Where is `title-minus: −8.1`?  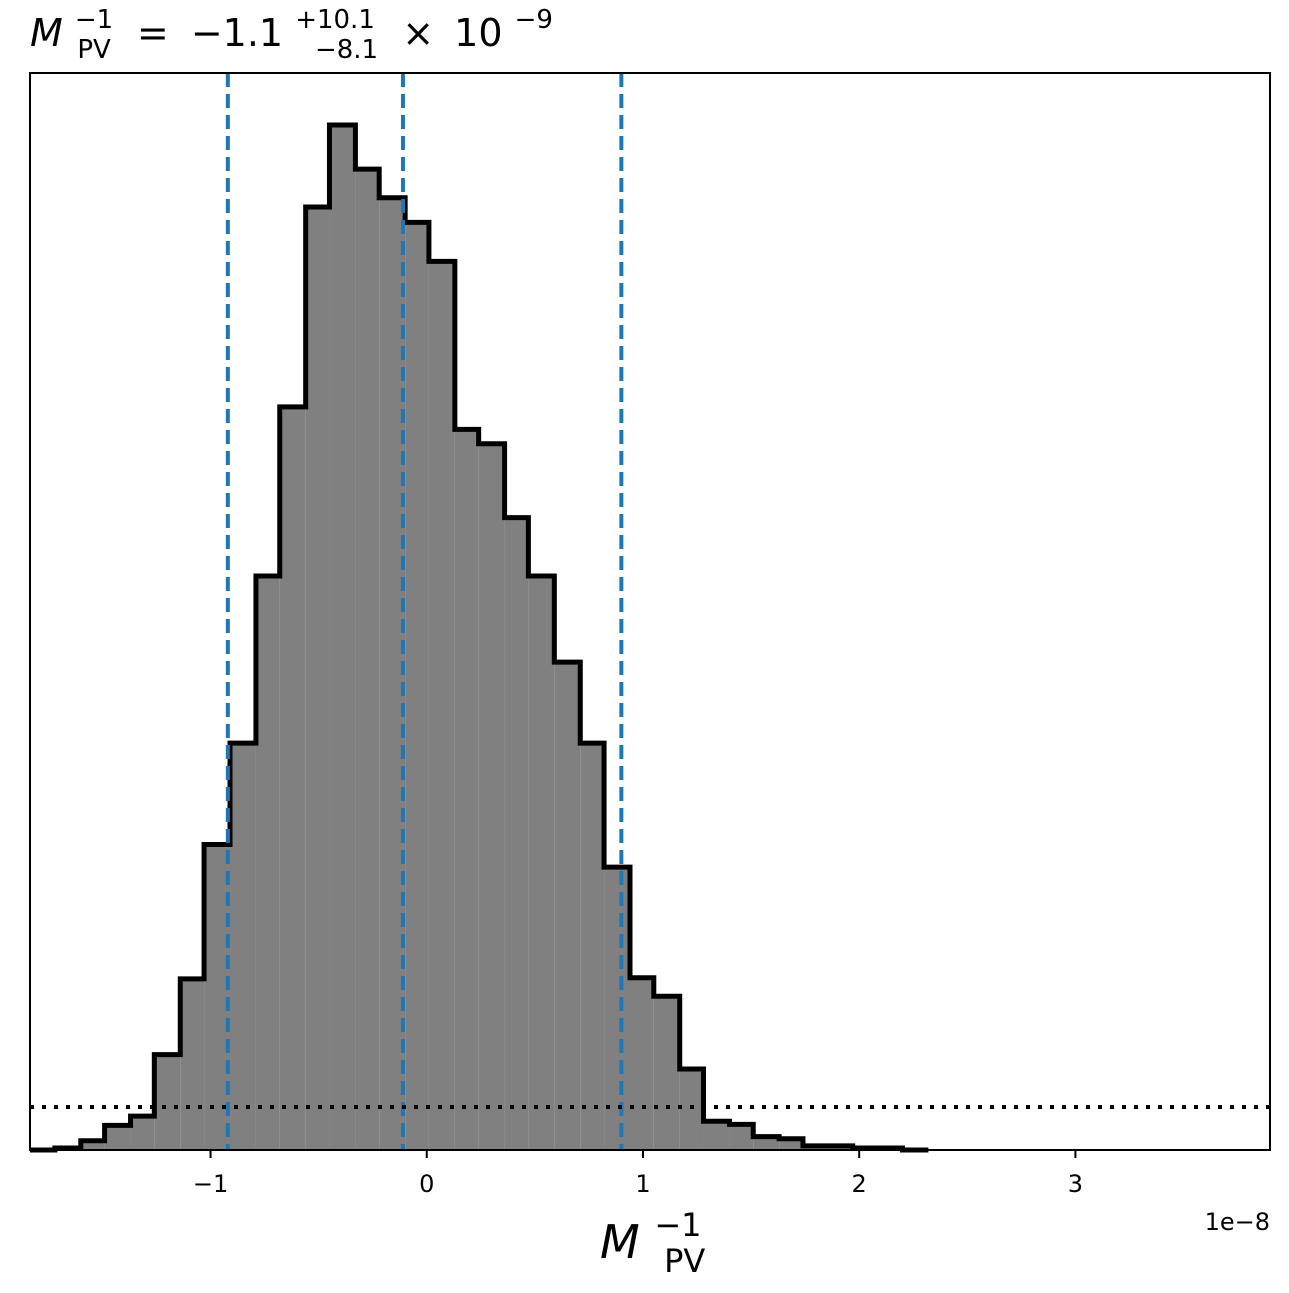 title-minus: −8.1 is located at coordinates (346, 50).